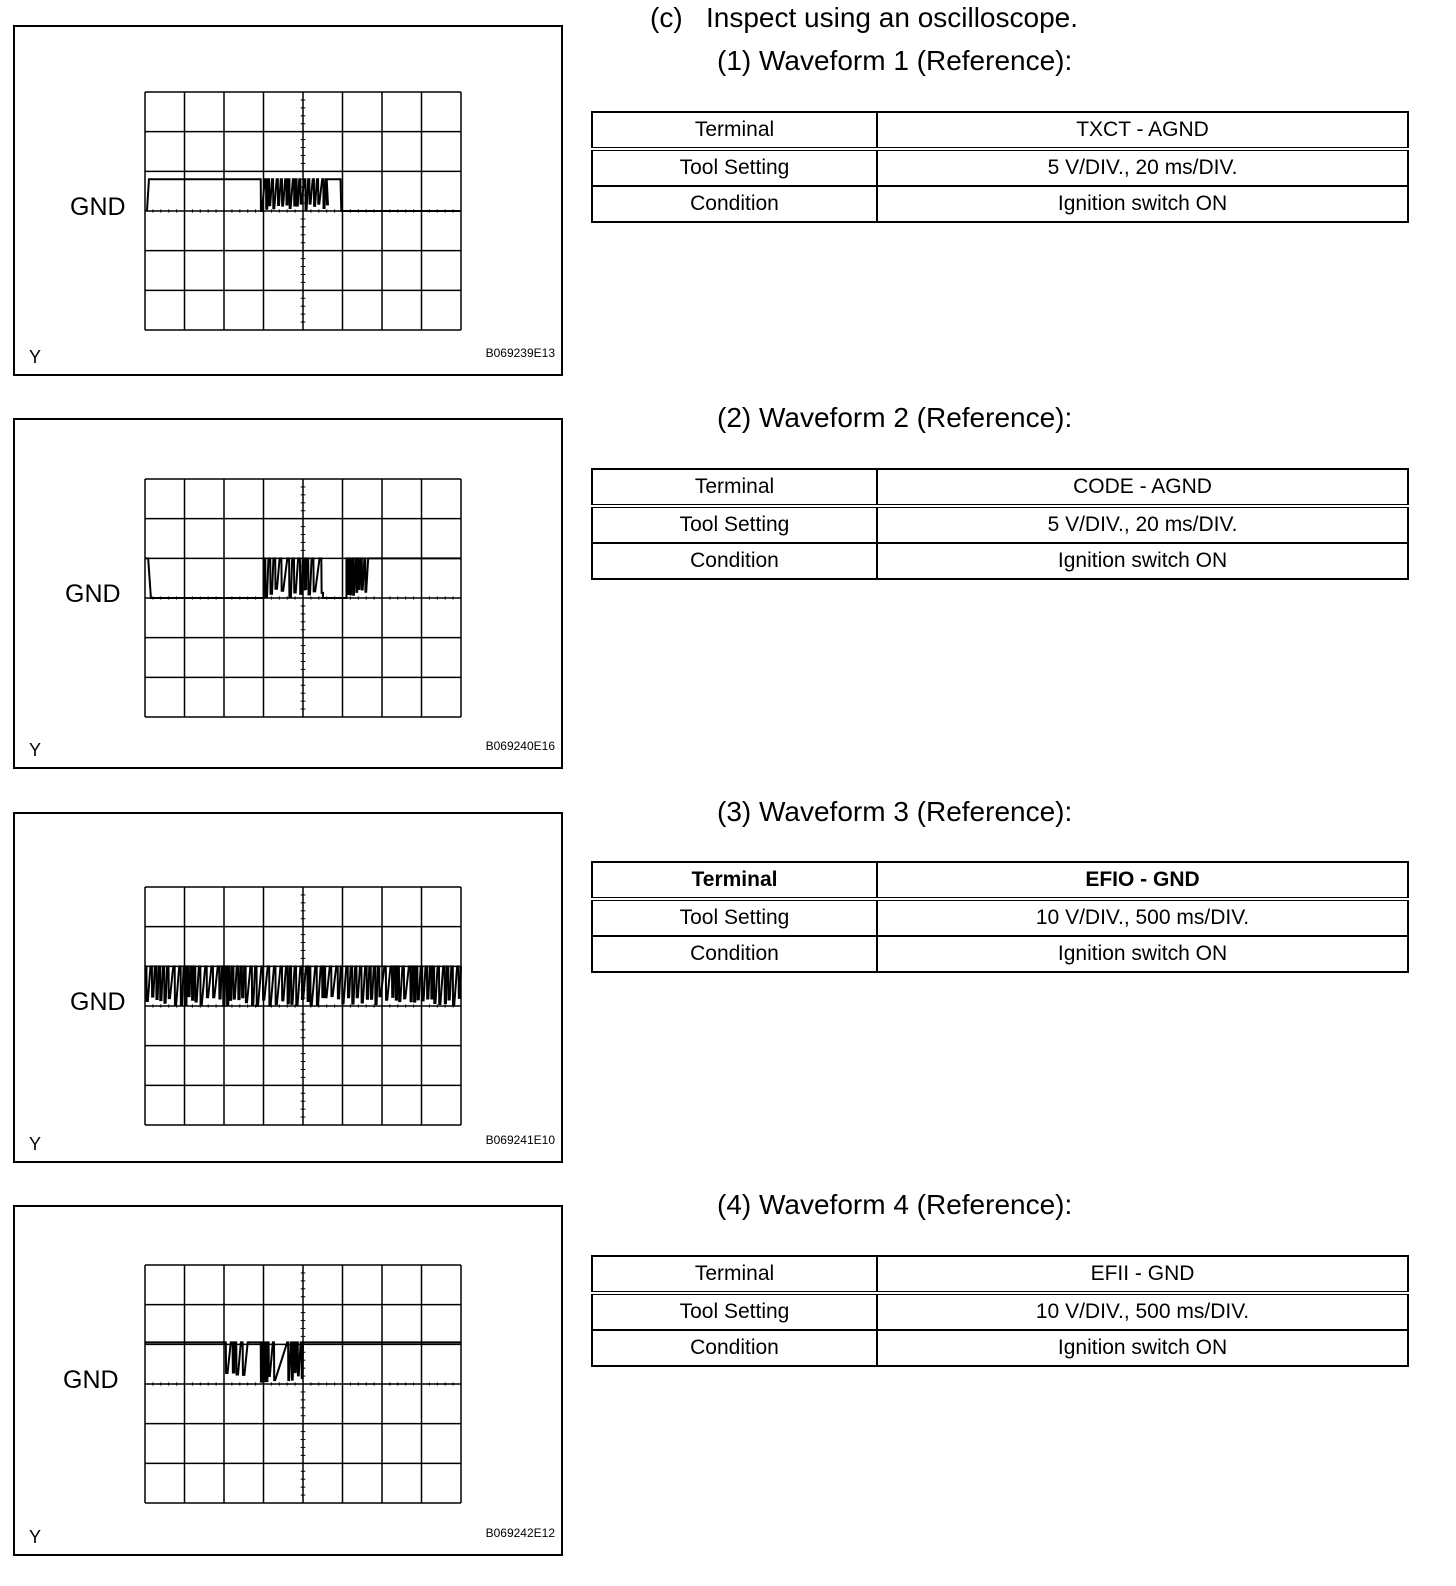 Image resolution: width=1456 pixels, height=1586 pixels. I want to click on table-row: Terminal CODE - AGND, so click(1000, 488).